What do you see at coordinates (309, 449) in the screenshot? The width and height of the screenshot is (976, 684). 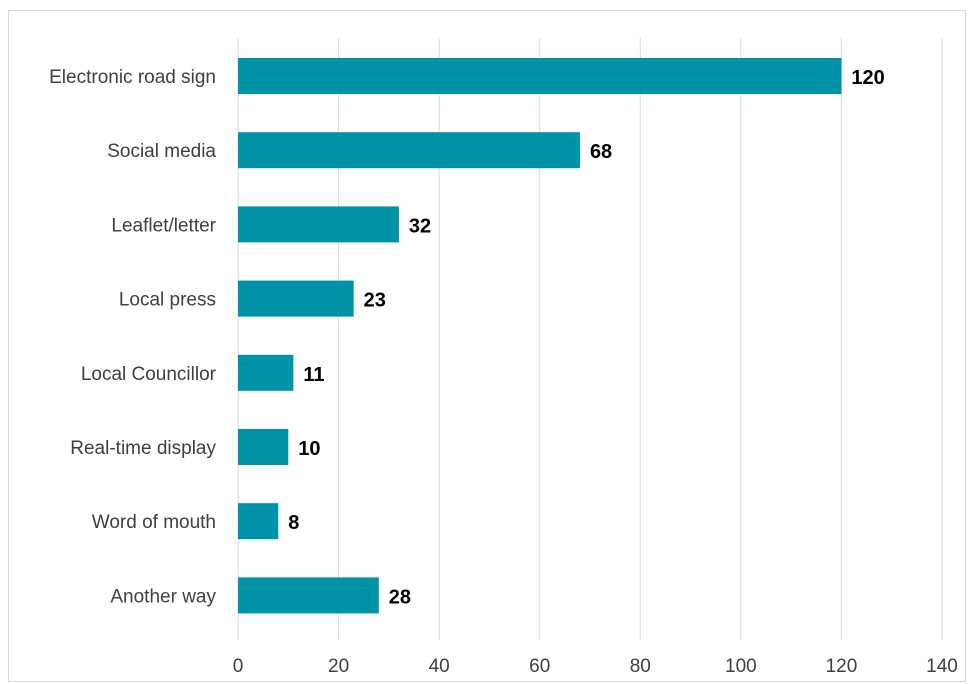 I see `data-label-real-time-display: 10` at bounding box center [309, 449].